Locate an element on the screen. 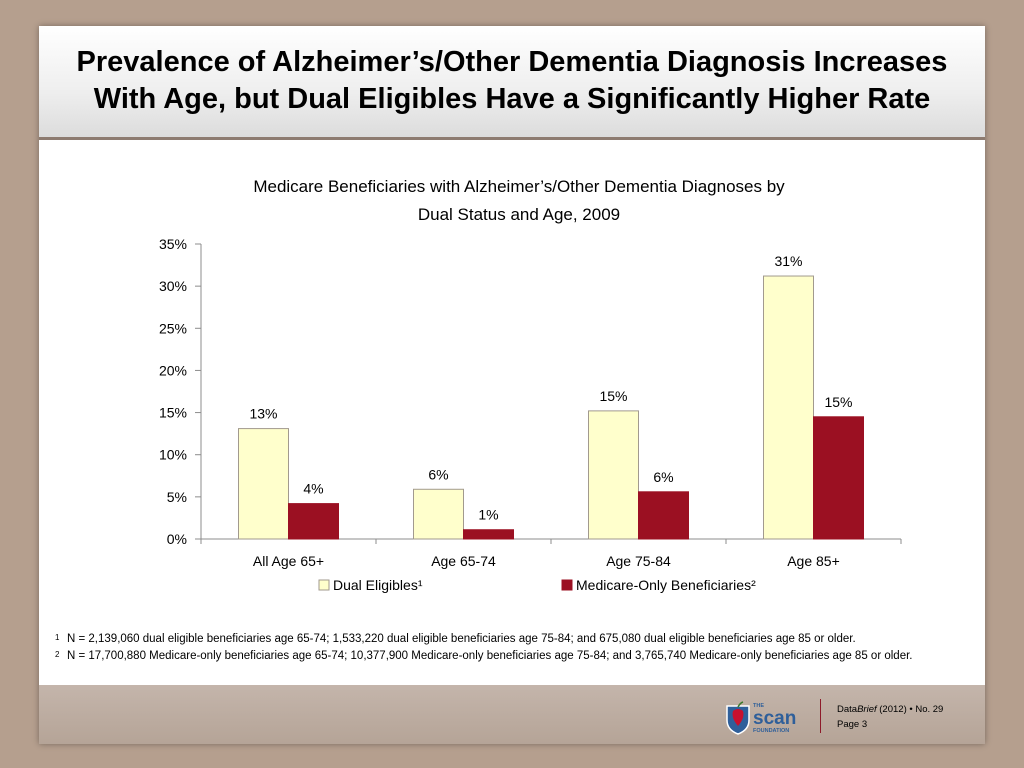 This screenshot has width=1024, height=768. footer-brand-italic: Brief is located at coordinates (867, 709).